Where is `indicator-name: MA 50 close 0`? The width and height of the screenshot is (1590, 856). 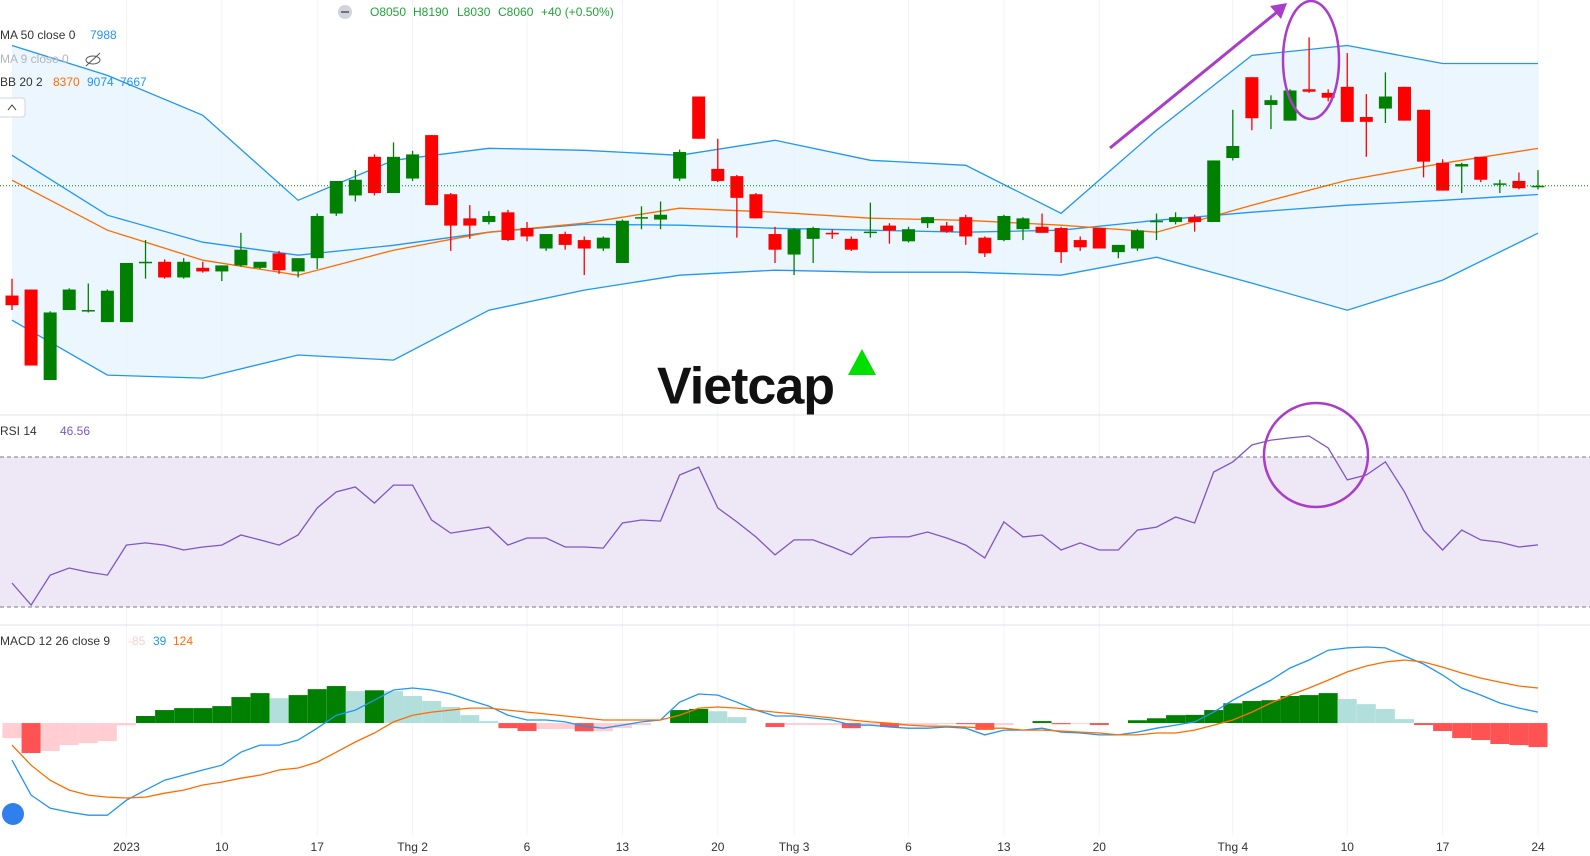
indicator-name: MA 50 close 0 is located at coordinates (38, 35).